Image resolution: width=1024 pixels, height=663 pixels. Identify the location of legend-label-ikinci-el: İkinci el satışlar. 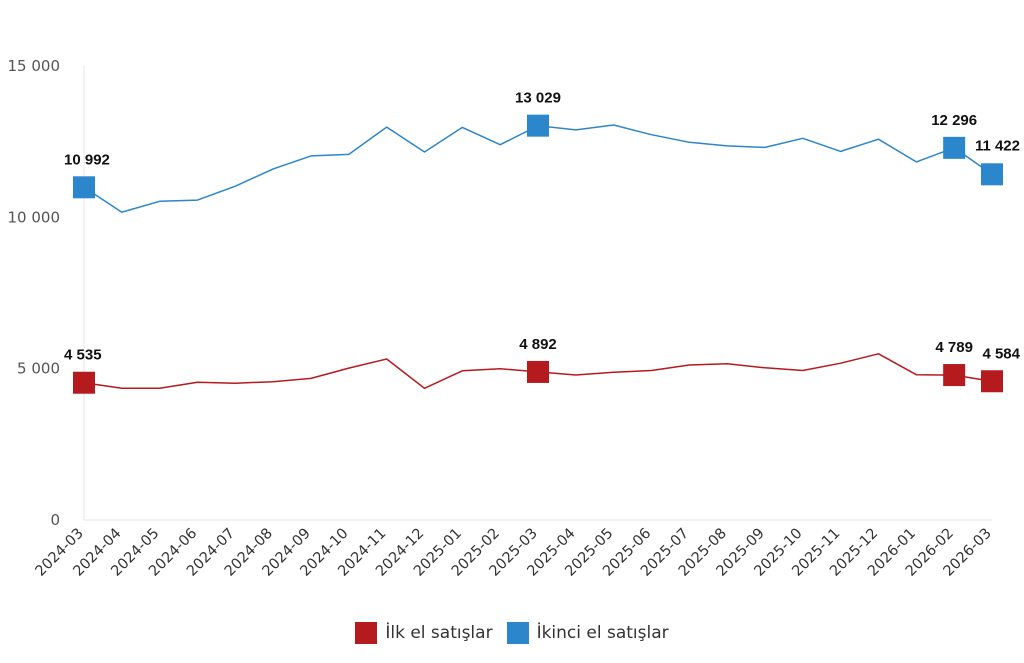
(602, 633).